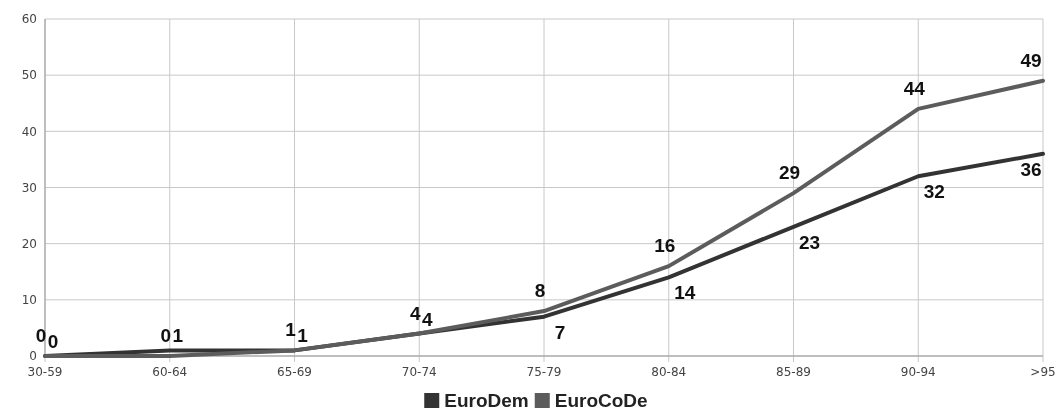  What do you see at coordinates (544, 372) in the screenshot?
I see `x-tick-label: 75-79` at bounding box center [544, 372].